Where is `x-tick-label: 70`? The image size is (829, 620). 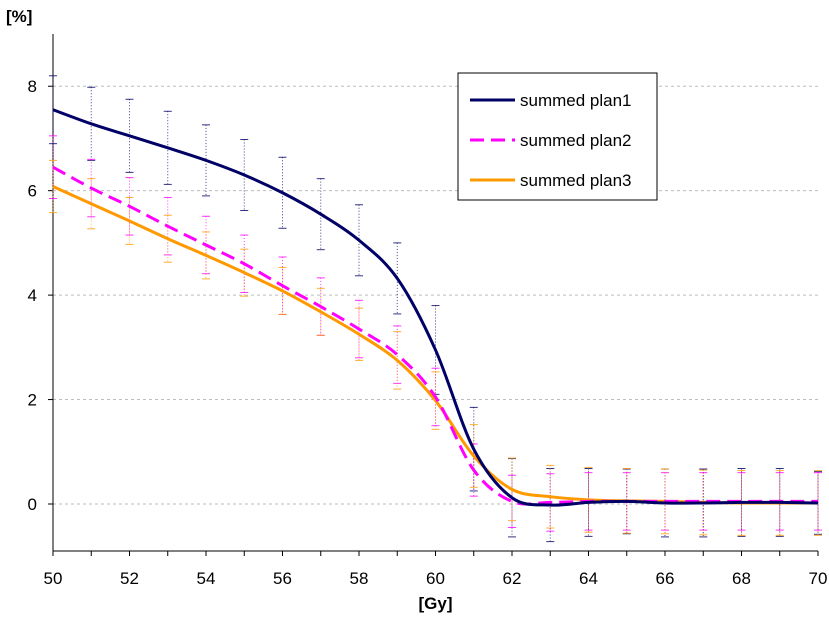
x-tick-label: 70 is located at coordinates (818, 578).